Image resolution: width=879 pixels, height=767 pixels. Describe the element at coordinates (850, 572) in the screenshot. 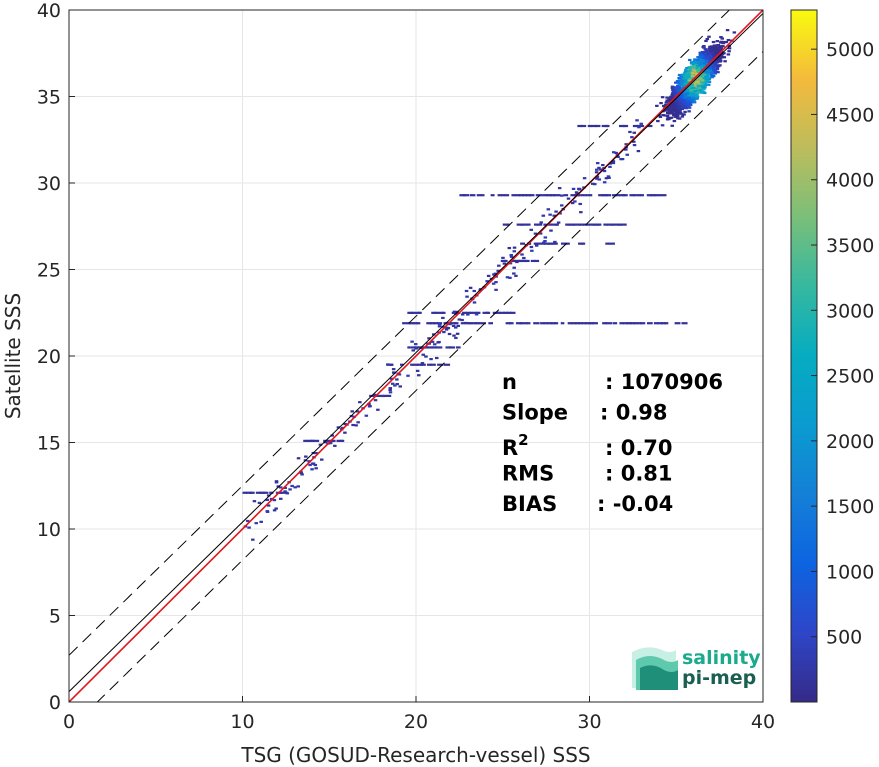

I see `colorbar-tick-label: 1000` at that location.